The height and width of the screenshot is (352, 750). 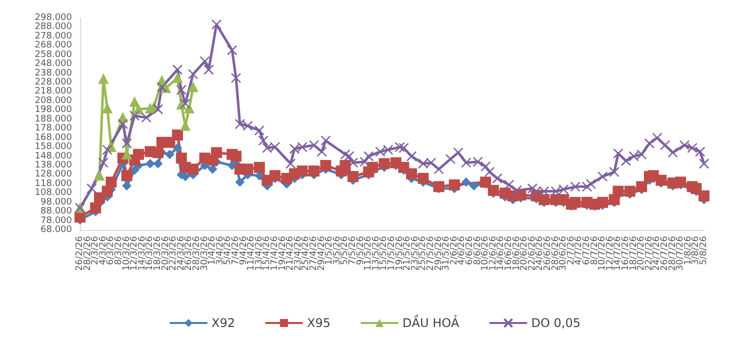 I want to click on y-tick-label: 288.000, so click(x=53, y=27).